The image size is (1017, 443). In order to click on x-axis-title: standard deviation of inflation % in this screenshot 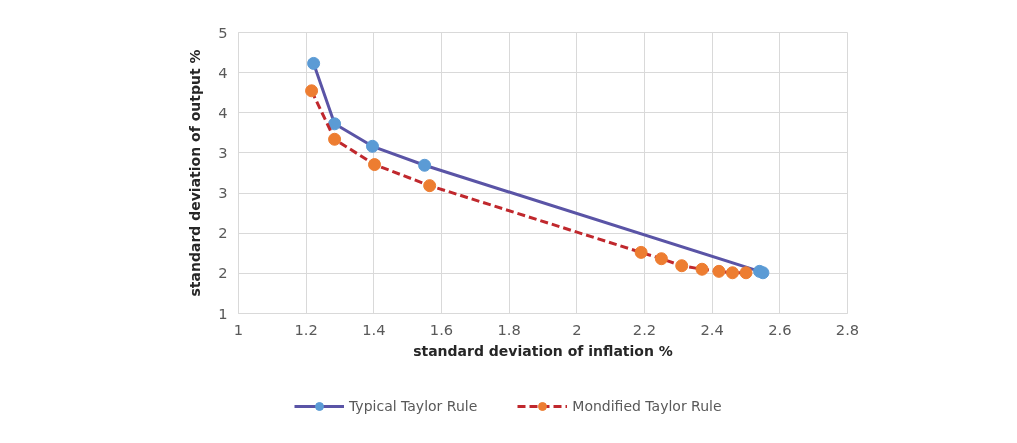, I will do `click(543, 350)`.